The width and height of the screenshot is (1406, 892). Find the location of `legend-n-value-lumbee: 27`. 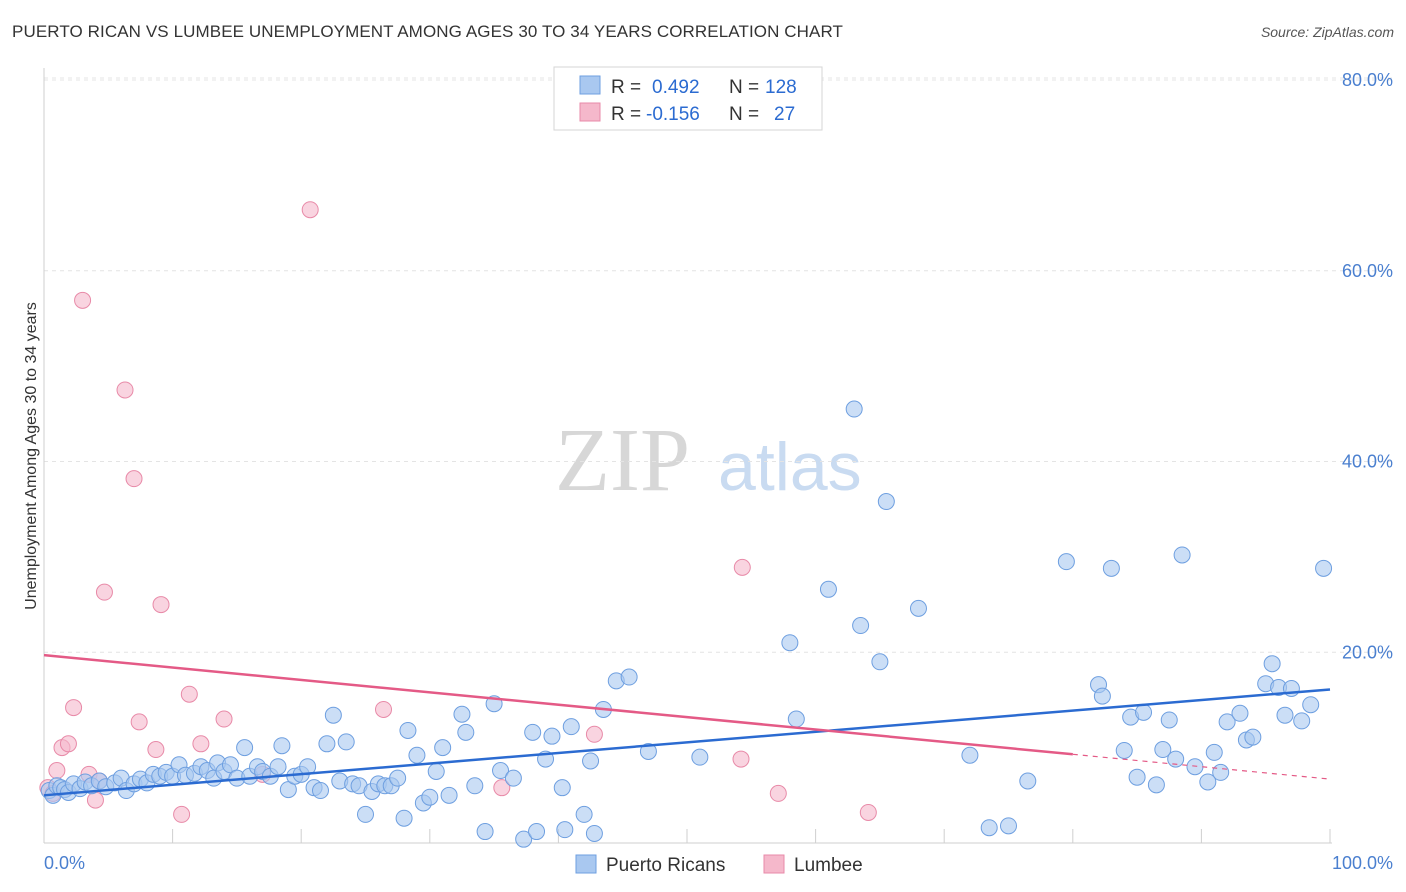

legend-n-value-lumbee: 27 is located at coordinates (784, 114).